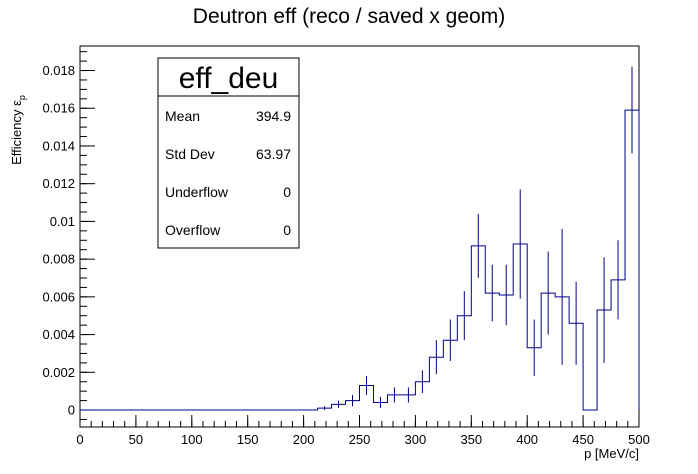 The height and width of the screenshot is (474, 698). Describe the element at coordinates (639, 439) in the screenshot. I see `x-tick-label: 500` at that location.